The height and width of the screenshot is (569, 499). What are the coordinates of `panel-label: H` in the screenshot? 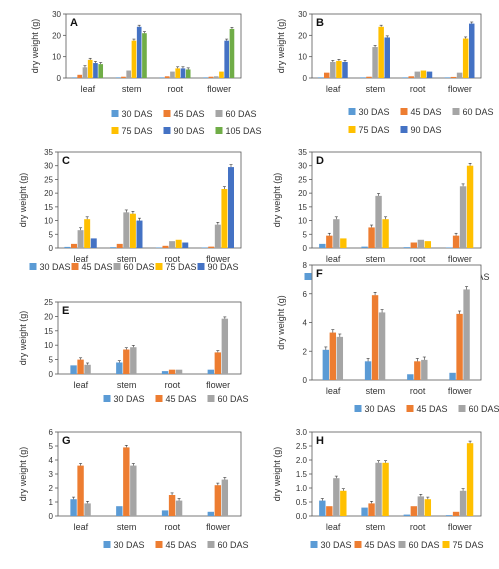 It's located at (320, 441).